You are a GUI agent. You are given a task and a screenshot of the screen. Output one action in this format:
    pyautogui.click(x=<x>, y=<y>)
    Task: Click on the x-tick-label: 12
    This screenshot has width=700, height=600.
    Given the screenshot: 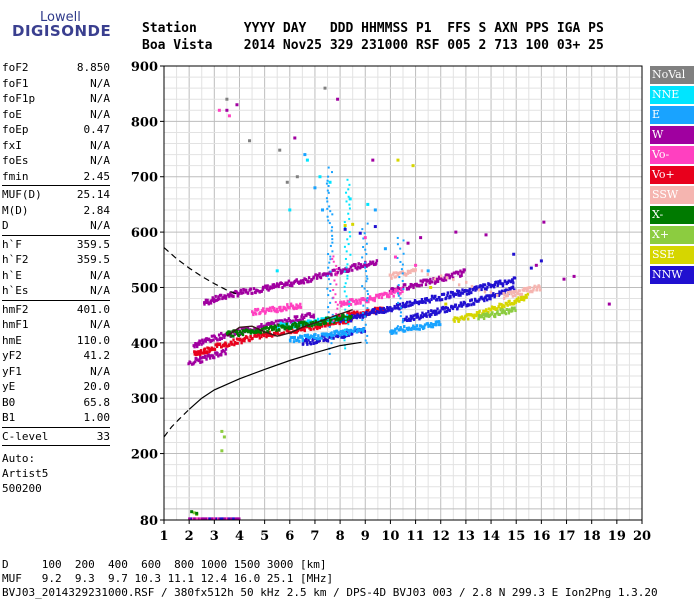 What is the action you would take?
    pyautogui.click(x=441, y=536)
    